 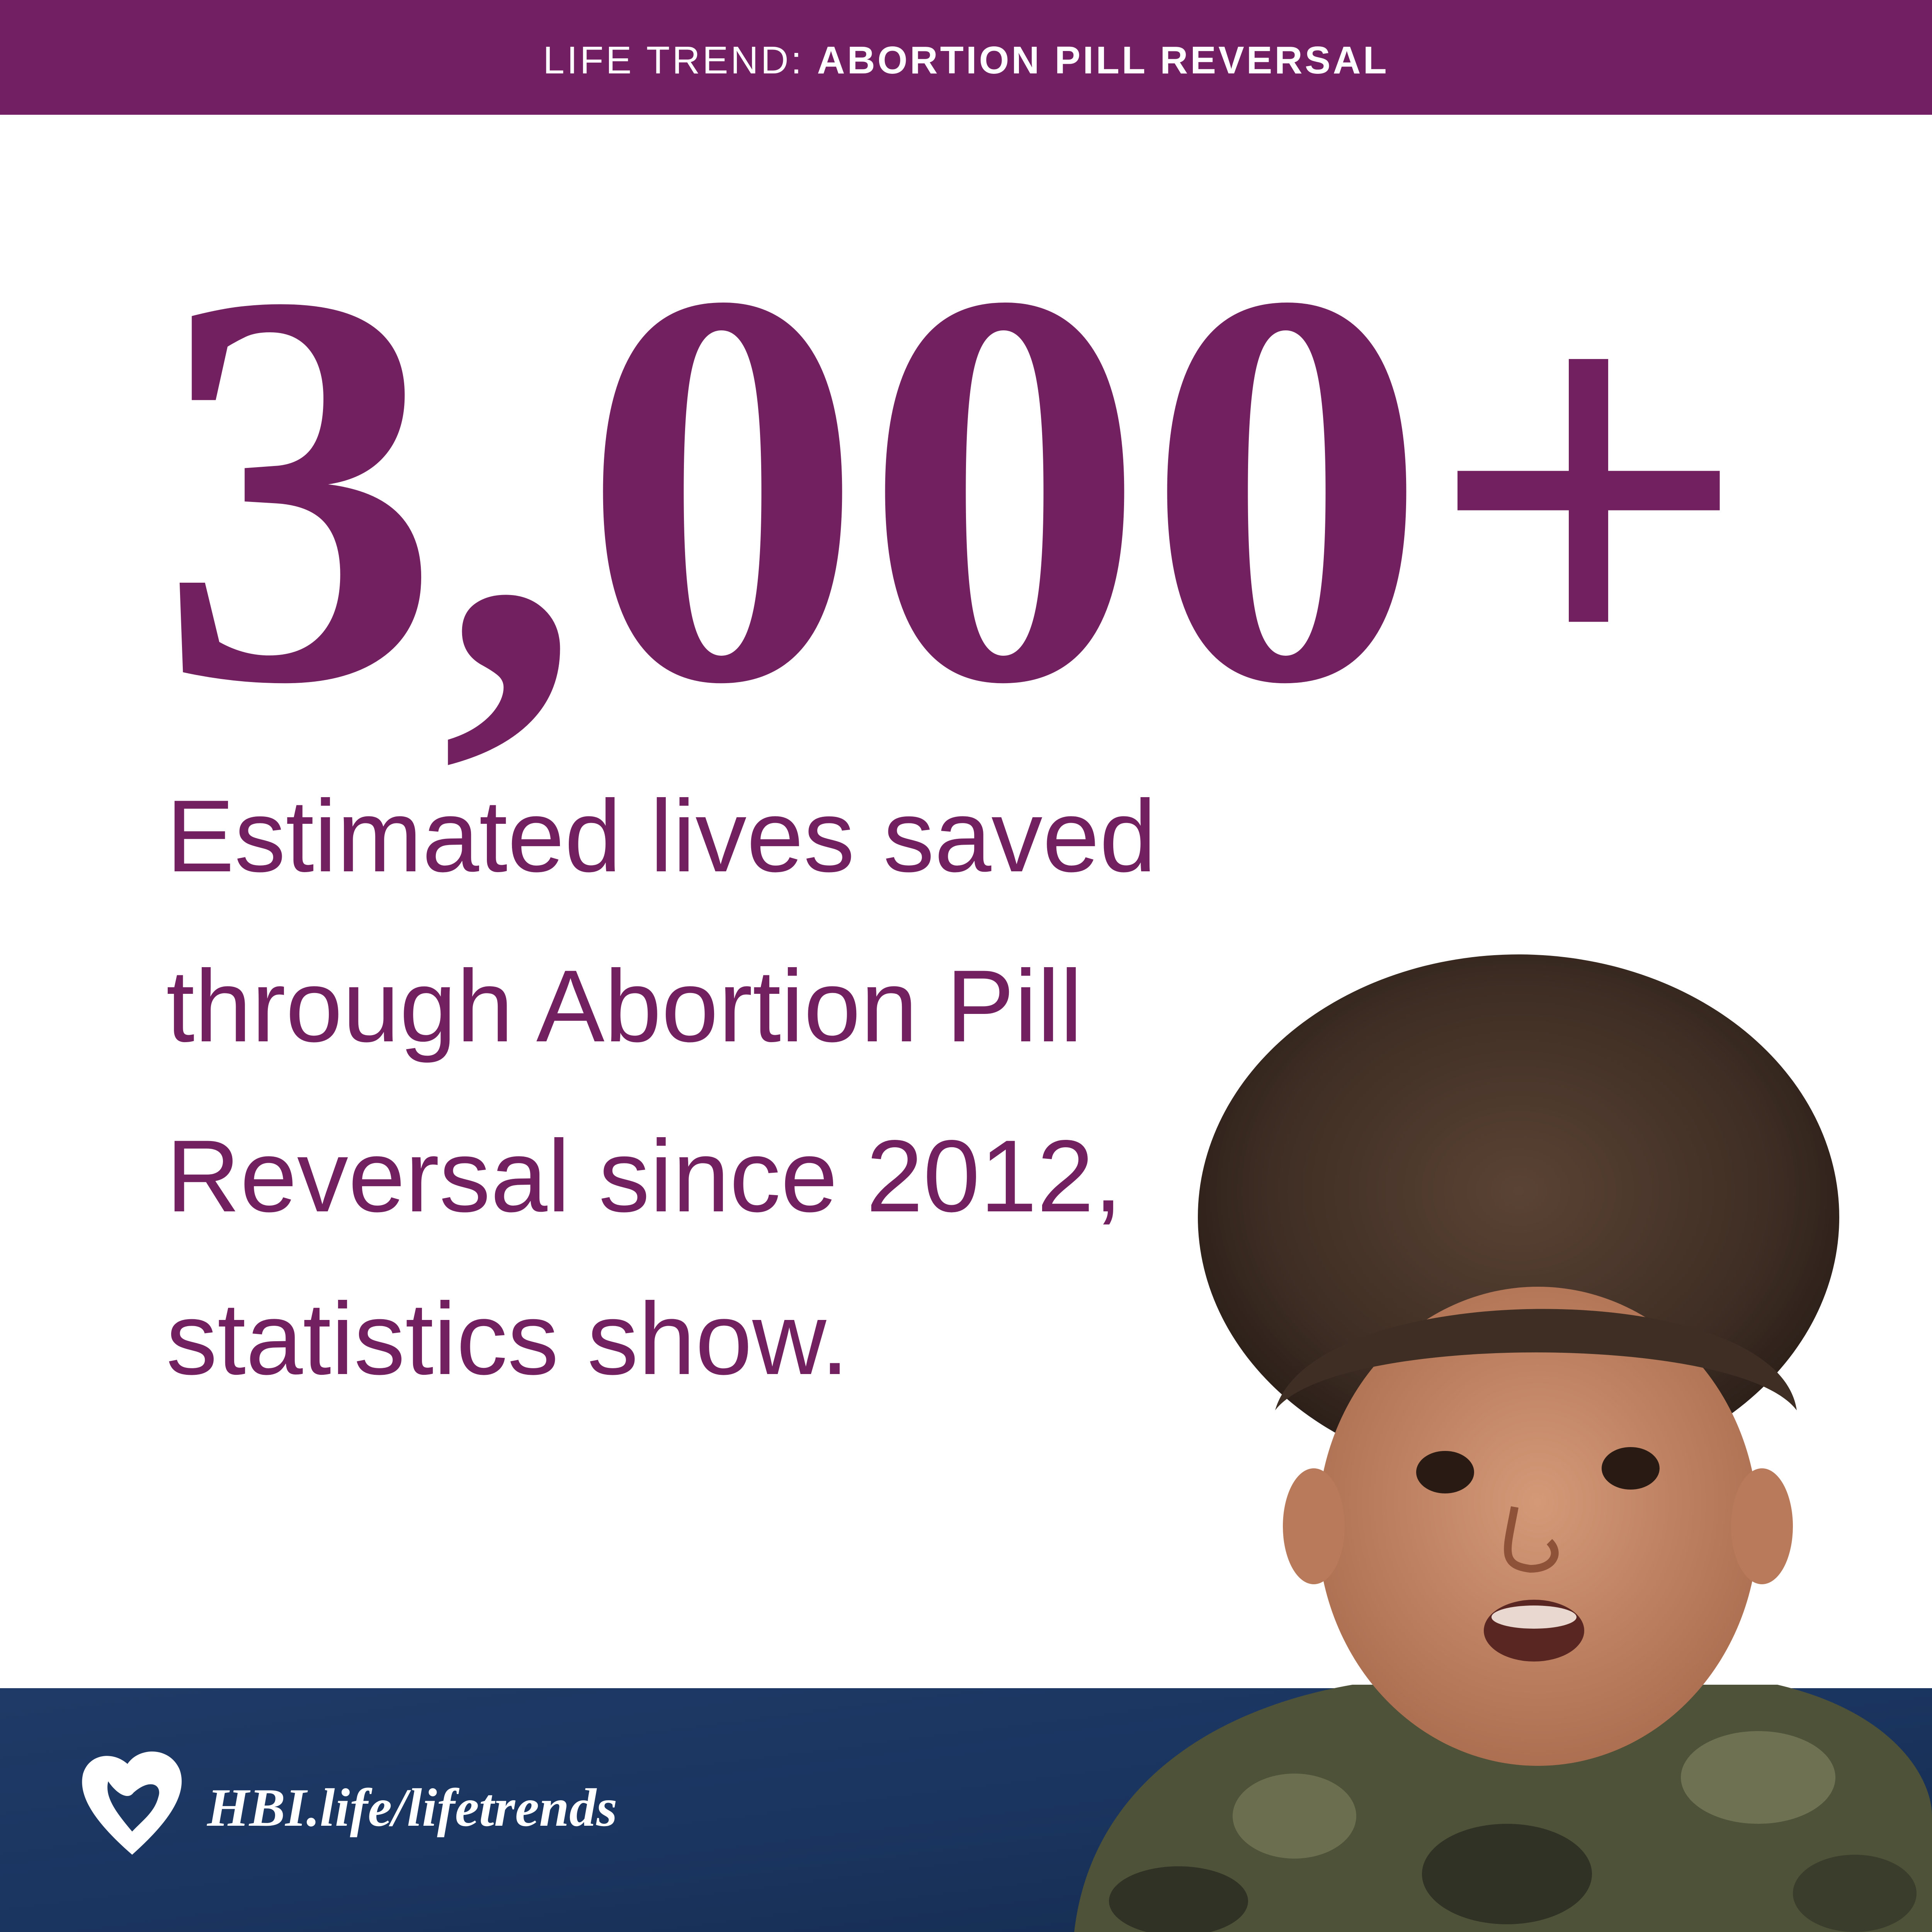 What do you see at coordinates (661, 836) in the screenshot?
I see `description-line: Estimated lives saved` at bounding box center [661, 836].